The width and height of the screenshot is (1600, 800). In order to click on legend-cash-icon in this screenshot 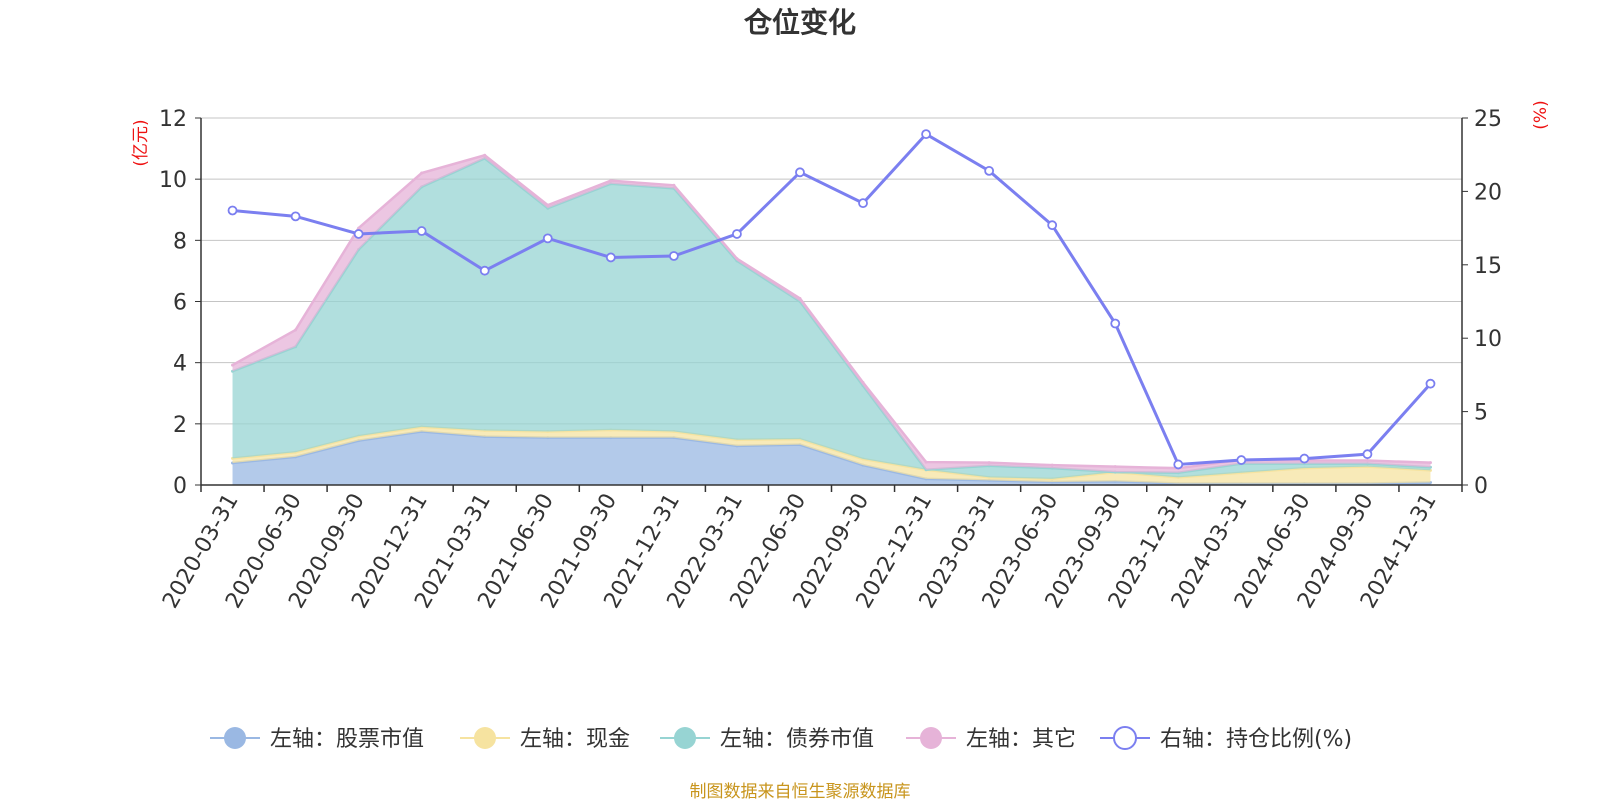, I will do `click(485, 738)`.